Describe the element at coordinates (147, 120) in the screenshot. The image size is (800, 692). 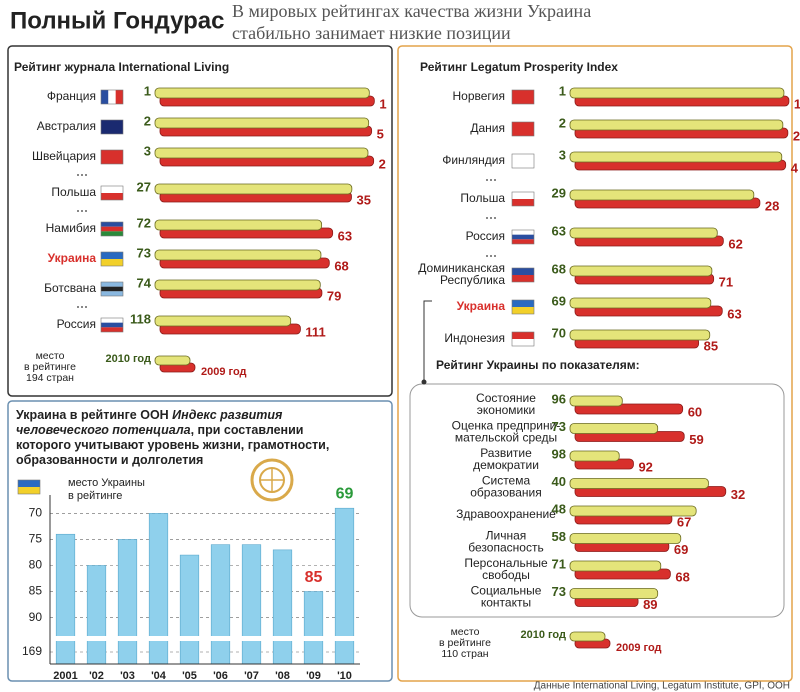
I see `value-label-2010: 2` at that location.